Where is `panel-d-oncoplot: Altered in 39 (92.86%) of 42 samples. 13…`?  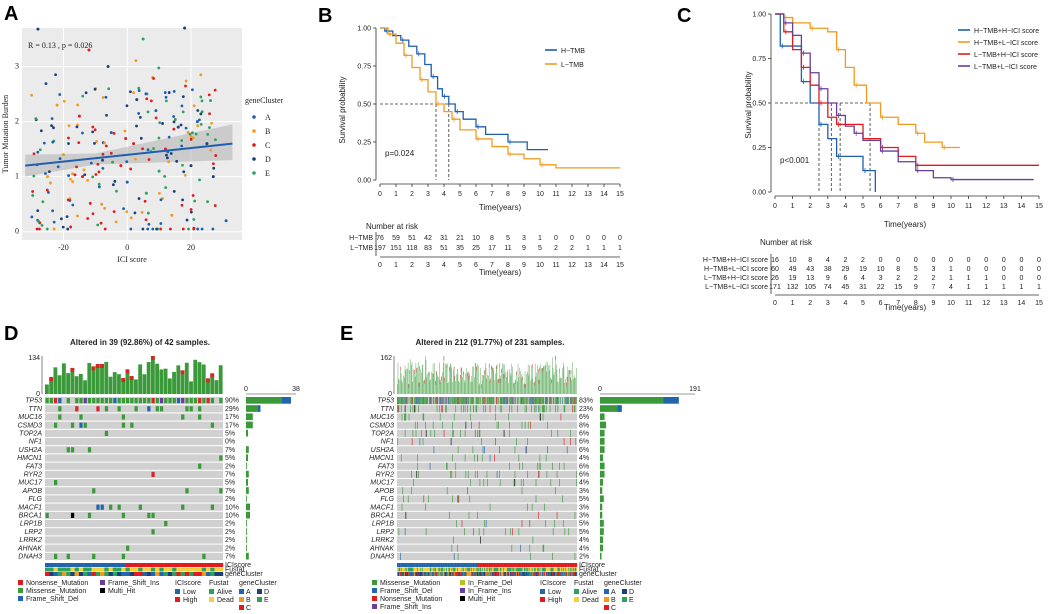
panel-d-oncoplot: Altered in 39 (92.86%) of 42 samples. 13… is located at coordinates (158, 475).